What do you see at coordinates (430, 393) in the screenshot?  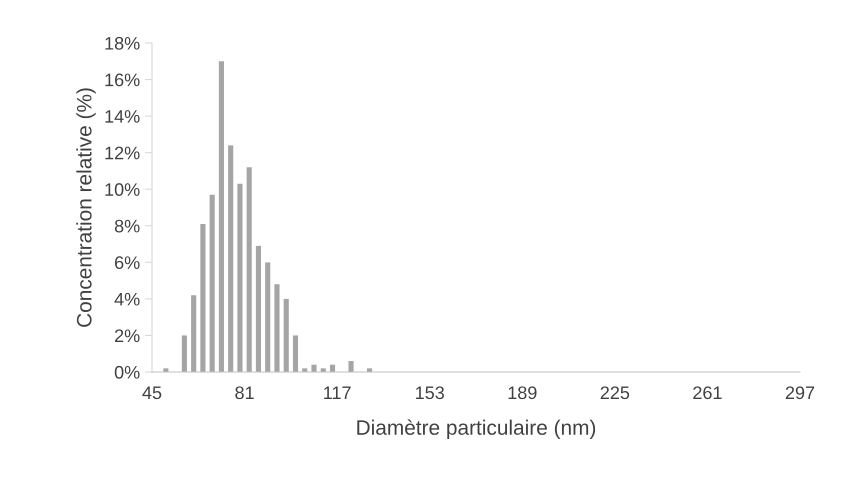 I see `x-tick-label: 153` at bounding box center [430, 393].